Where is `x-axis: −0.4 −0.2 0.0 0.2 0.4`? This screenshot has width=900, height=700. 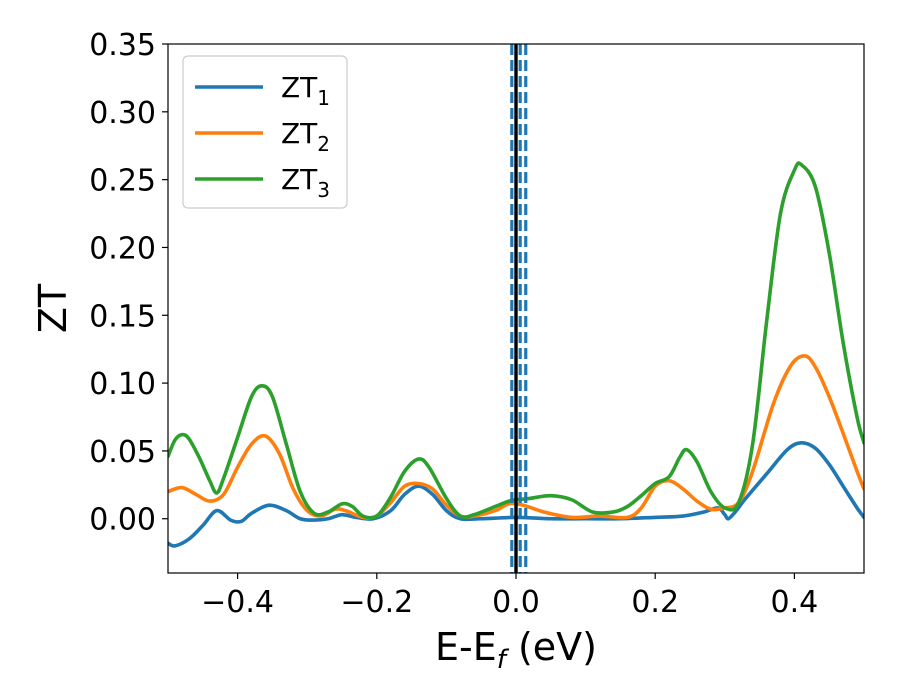 x-axis: −0.4 −0.2 0.0 0.2 0.4 is located at coordinates (509, 596).